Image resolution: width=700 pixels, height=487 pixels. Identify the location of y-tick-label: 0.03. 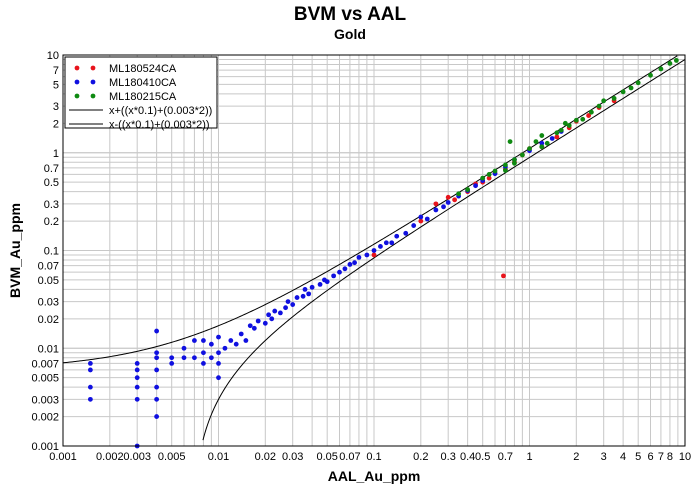
(48, 303).